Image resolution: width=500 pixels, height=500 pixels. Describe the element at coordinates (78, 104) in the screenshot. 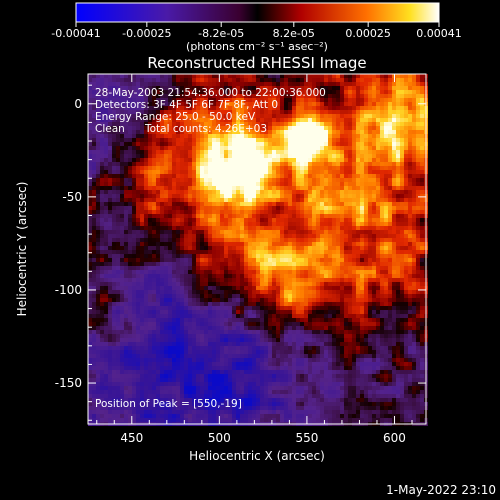

I see `y-tick-label: 0` at that location.